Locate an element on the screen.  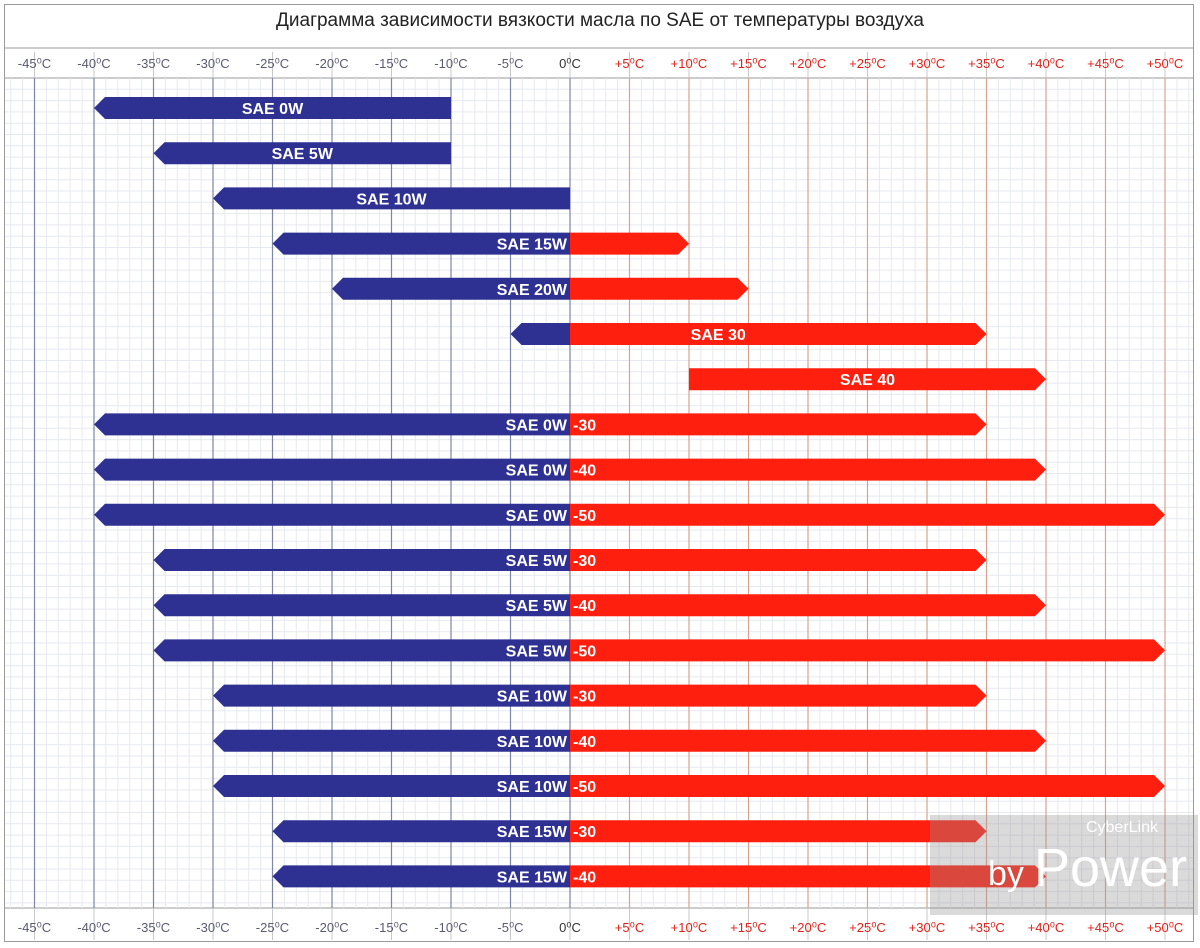
x-tick-label-top: +40⁰C is located at coordinates (1046, 63).